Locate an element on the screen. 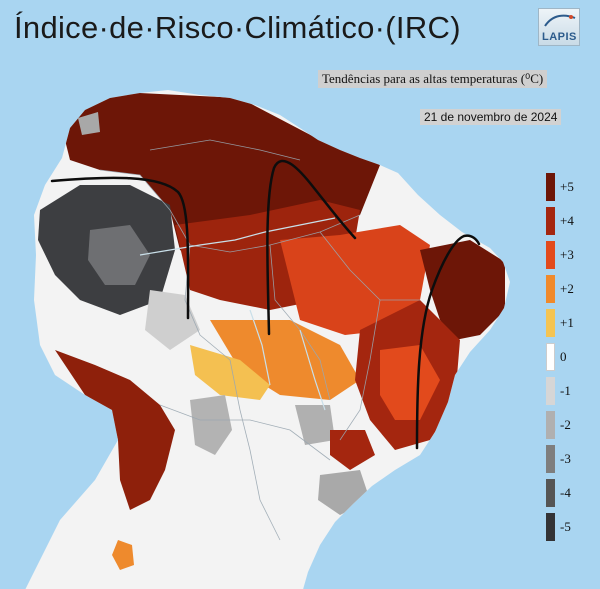  risk-zone-plus2-center is located at coordinates (285, 360).